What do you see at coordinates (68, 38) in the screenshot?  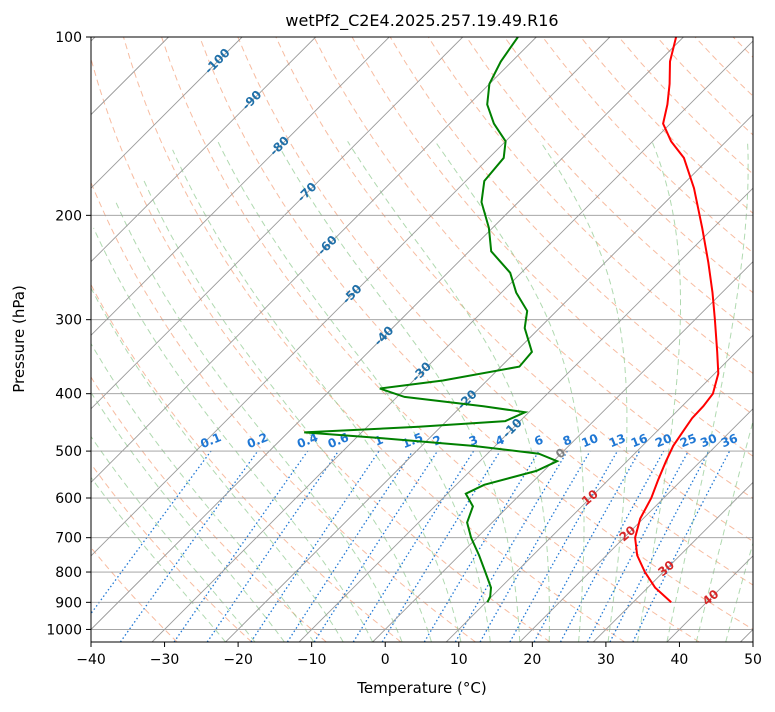 I see `y-tick-label: 100` at bounding box center [68, 38].